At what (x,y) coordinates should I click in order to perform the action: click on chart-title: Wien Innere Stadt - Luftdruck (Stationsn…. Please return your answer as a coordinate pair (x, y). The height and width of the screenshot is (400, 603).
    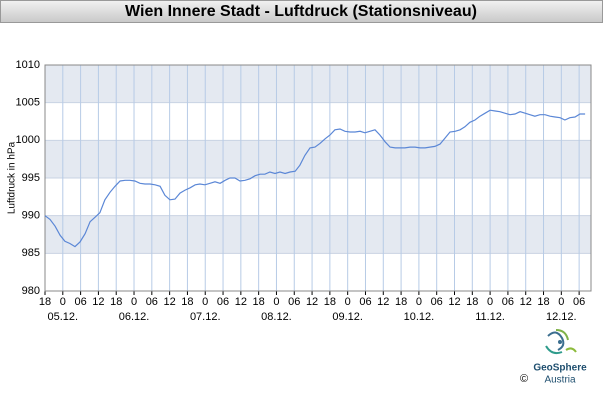
    Looking at the image, I should click on (301, 11).